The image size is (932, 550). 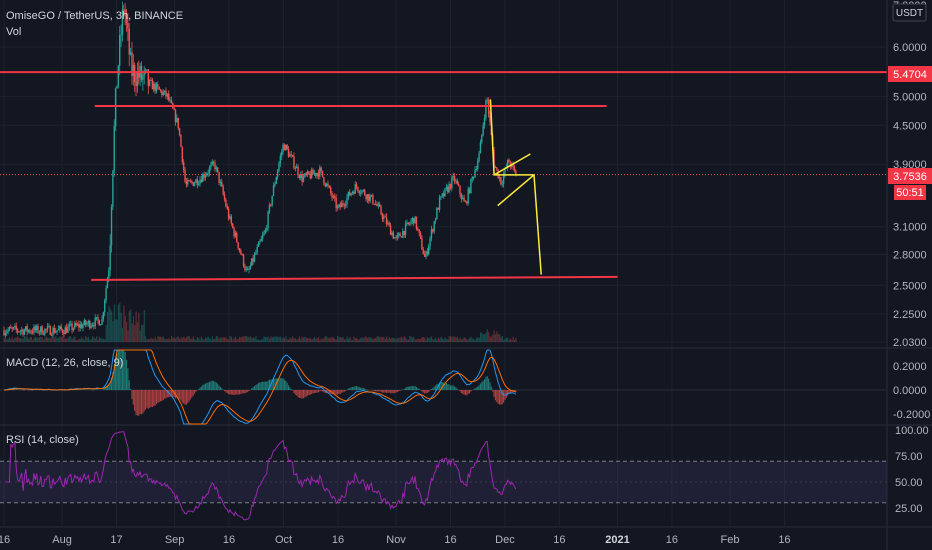 What do you see at coordinates (516, 190) in the screenshot?
I see `flag-lower-line` at bounding box center [516, 190].